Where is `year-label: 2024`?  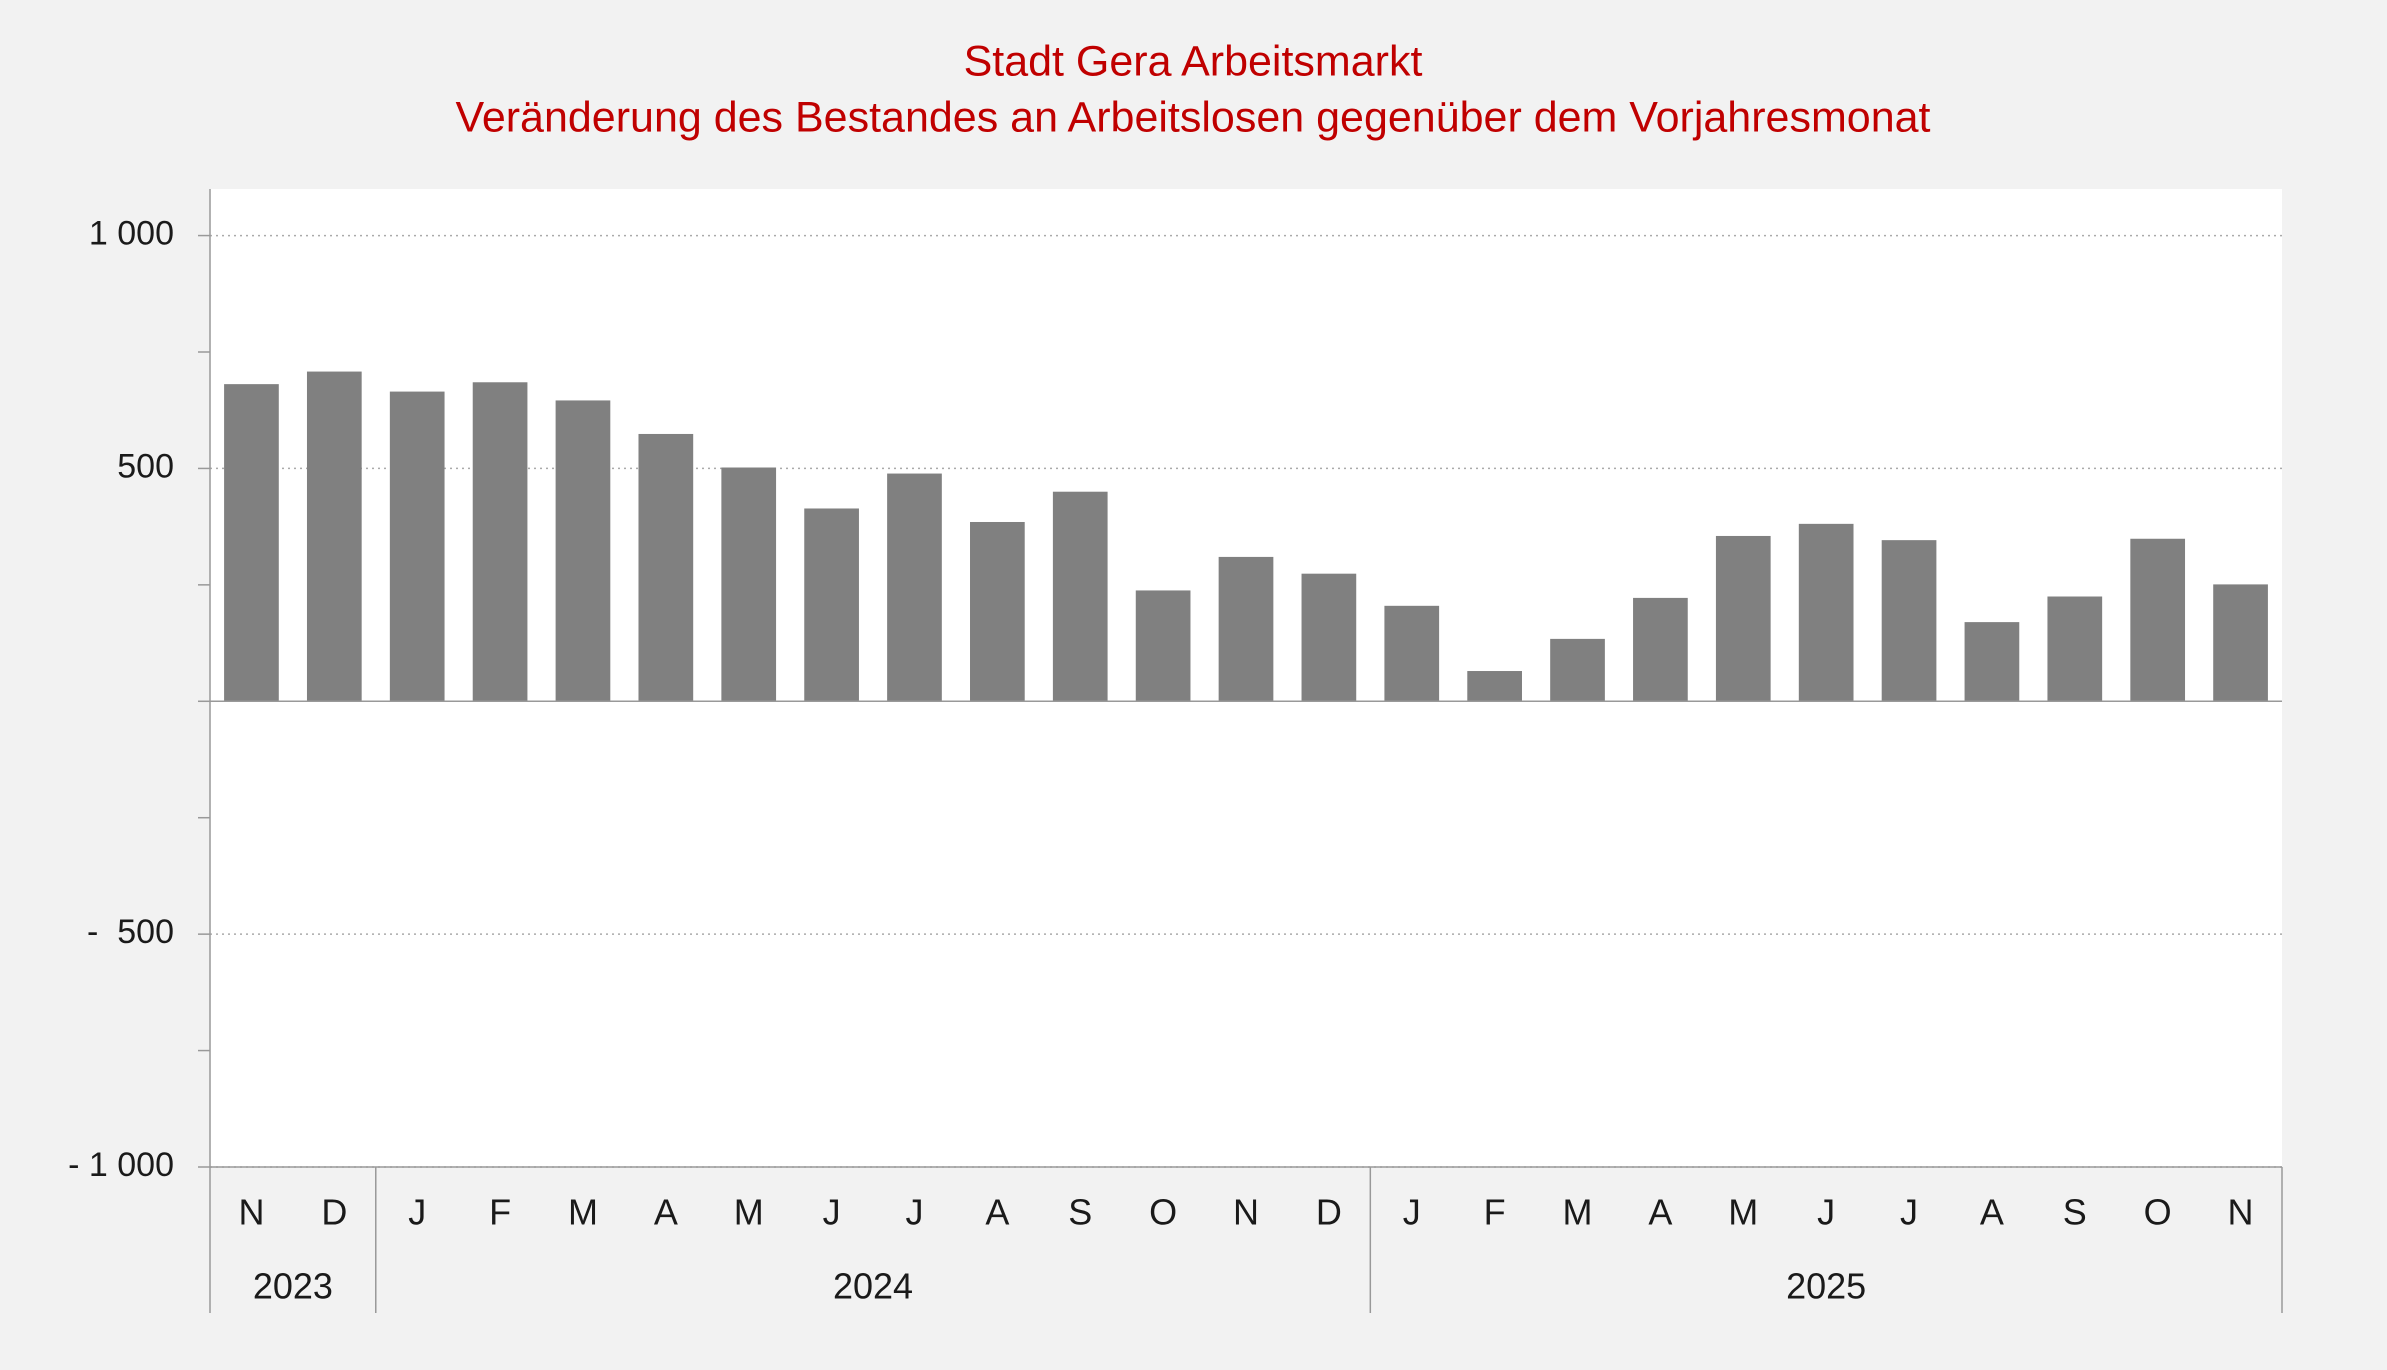 year-label: 2024 is located at coordinates (873, 1286).